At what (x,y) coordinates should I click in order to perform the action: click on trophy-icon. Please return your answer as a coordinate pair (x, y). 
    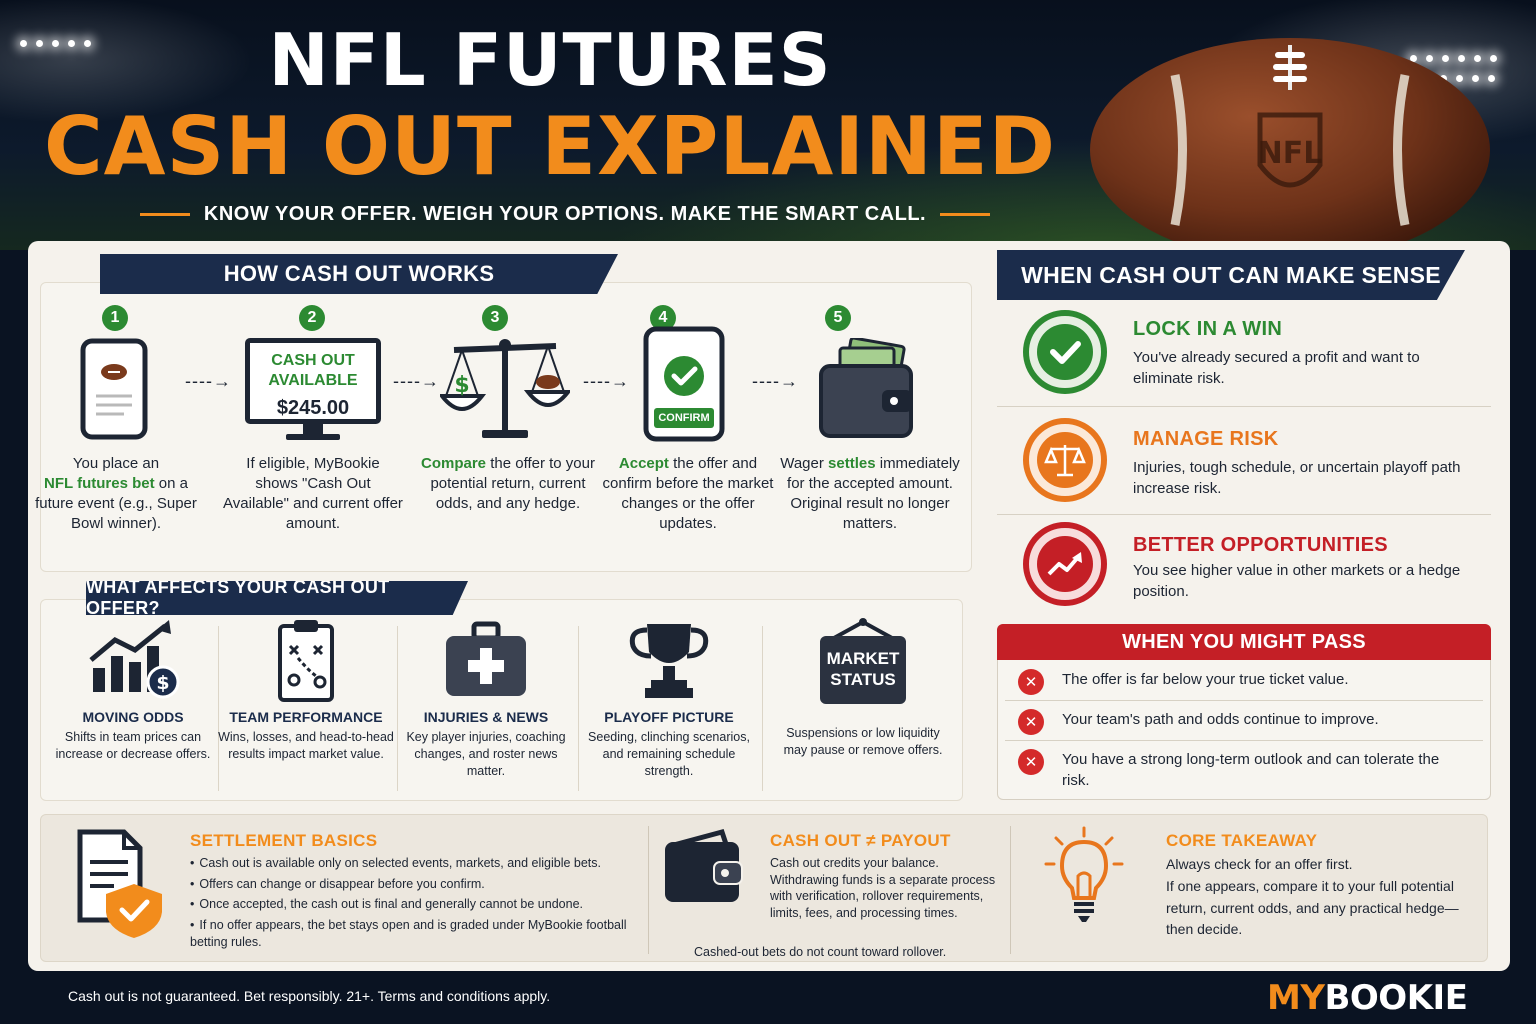
    Looking at the image, I should click on (669, 661).